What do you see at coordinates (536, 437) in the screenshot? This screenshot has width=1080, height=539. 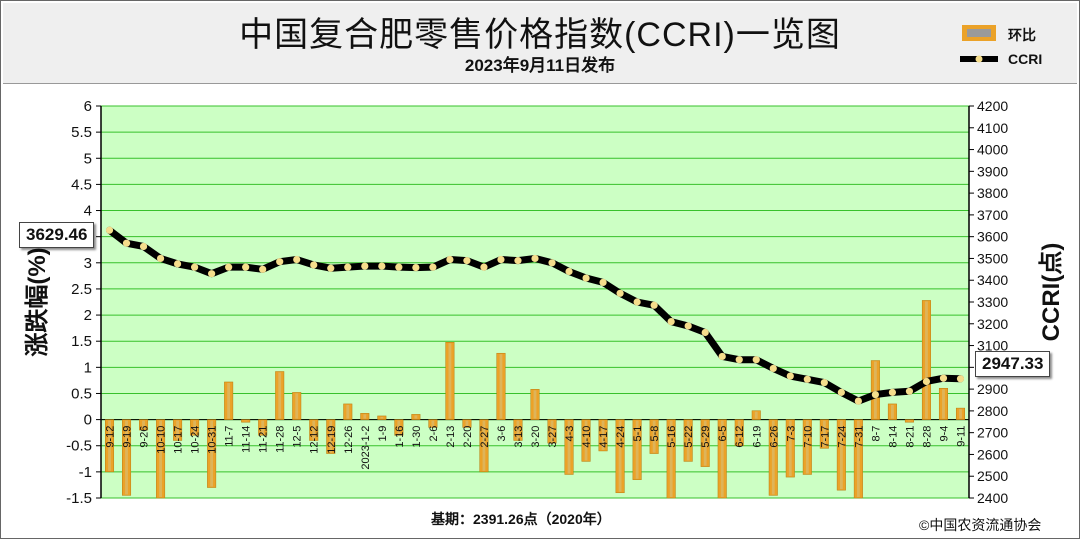 I see `category-label: 3-20` at bounding box center [536, 437].